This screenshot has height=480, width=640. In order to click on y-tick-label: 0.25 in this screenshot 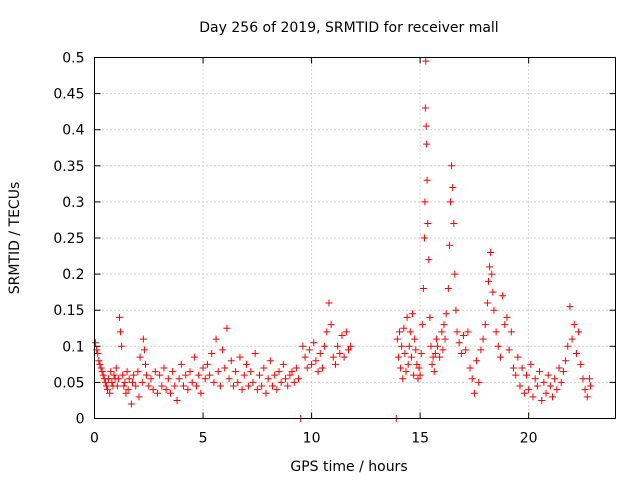, I will do `click(68, 239)`.